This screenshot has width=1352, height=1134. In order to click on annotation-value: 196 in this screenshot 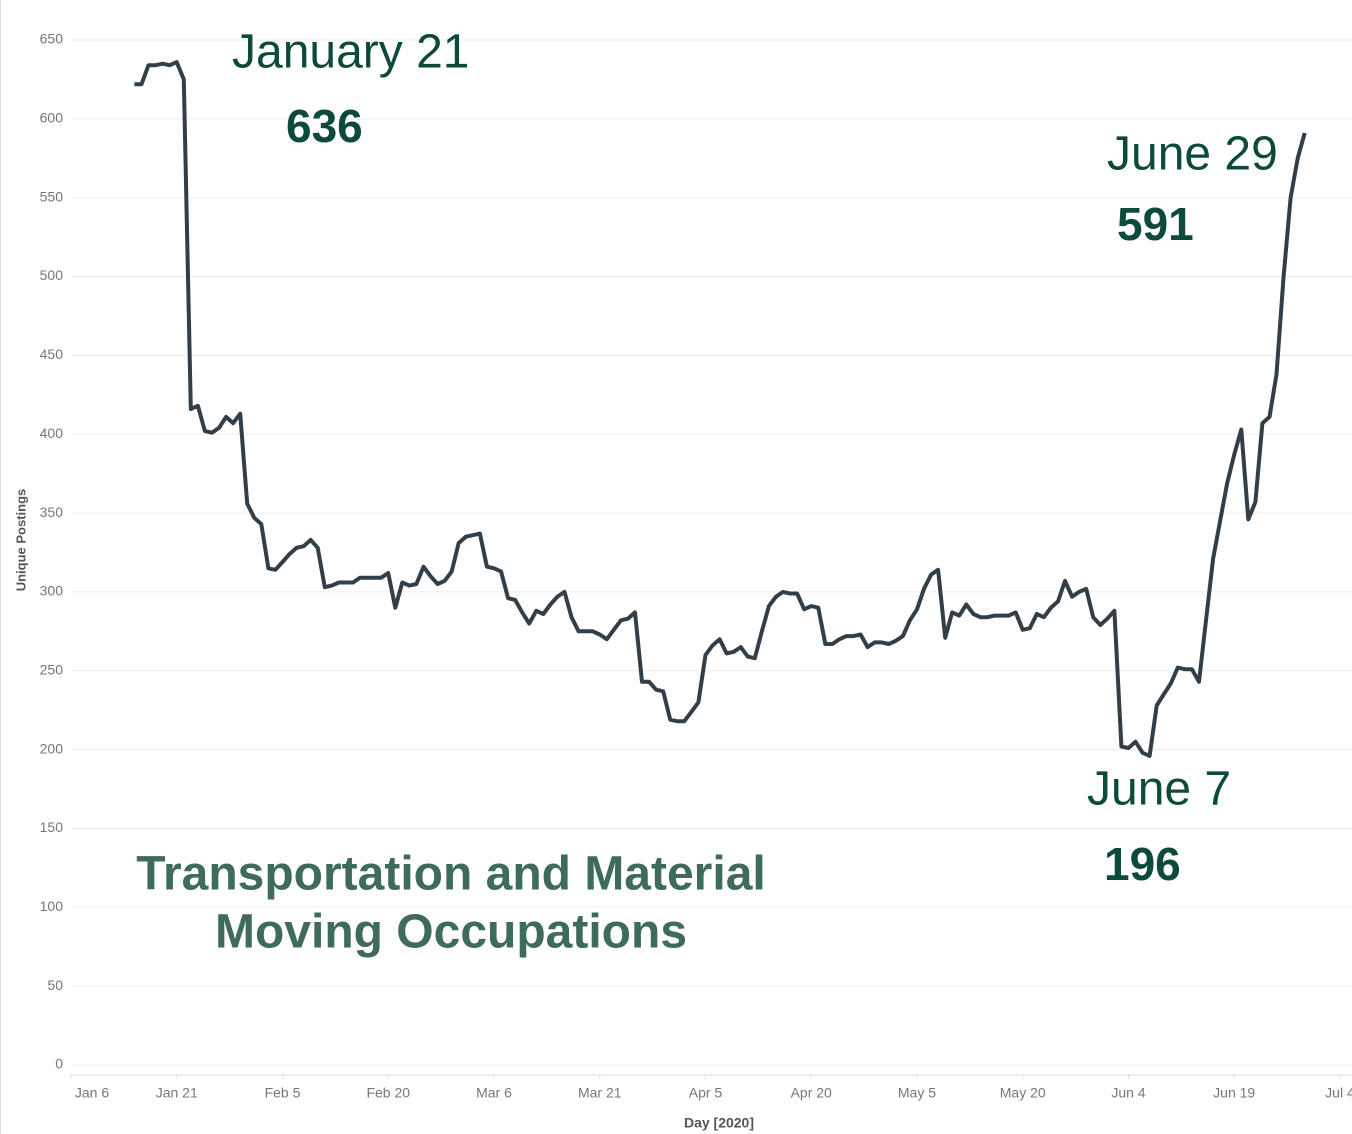, I will do `click(1142, 864)`.